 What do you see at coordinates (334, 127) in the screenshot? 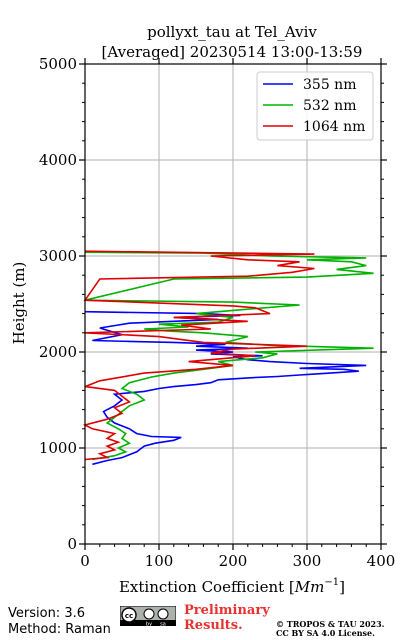
I see `legend-label: 1064 nm` at bounding box center [334, 127].